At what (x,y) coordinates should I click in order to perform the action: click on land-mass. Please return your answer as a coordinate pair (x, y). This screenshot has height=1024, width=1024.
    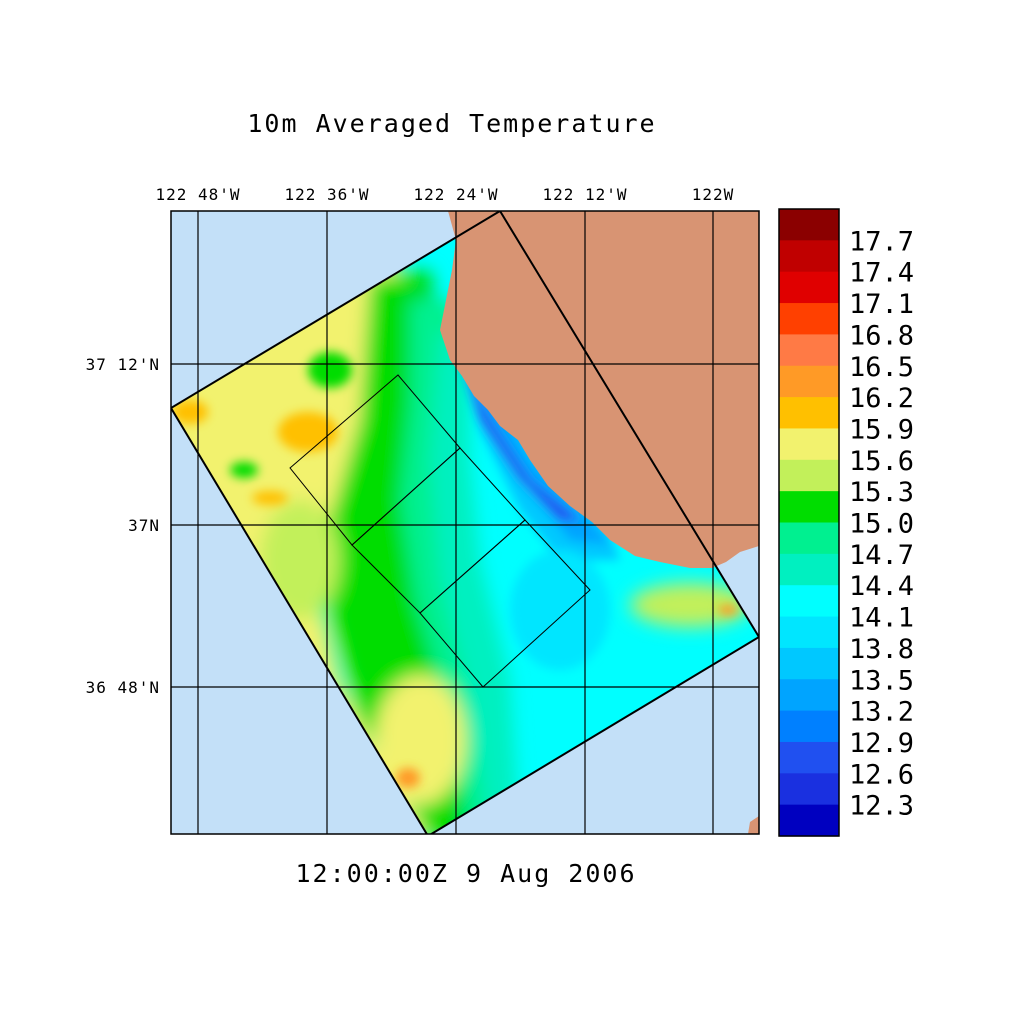
    Looking at the image, I should click on (599, 389).